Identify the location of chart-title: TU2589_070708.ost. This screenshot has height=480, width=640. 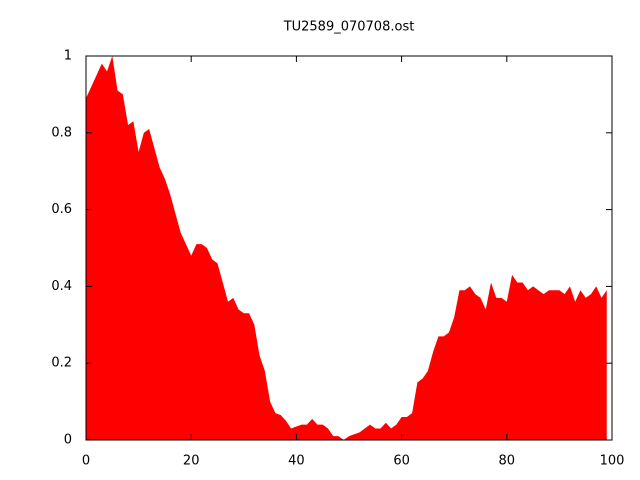
(349, 27).